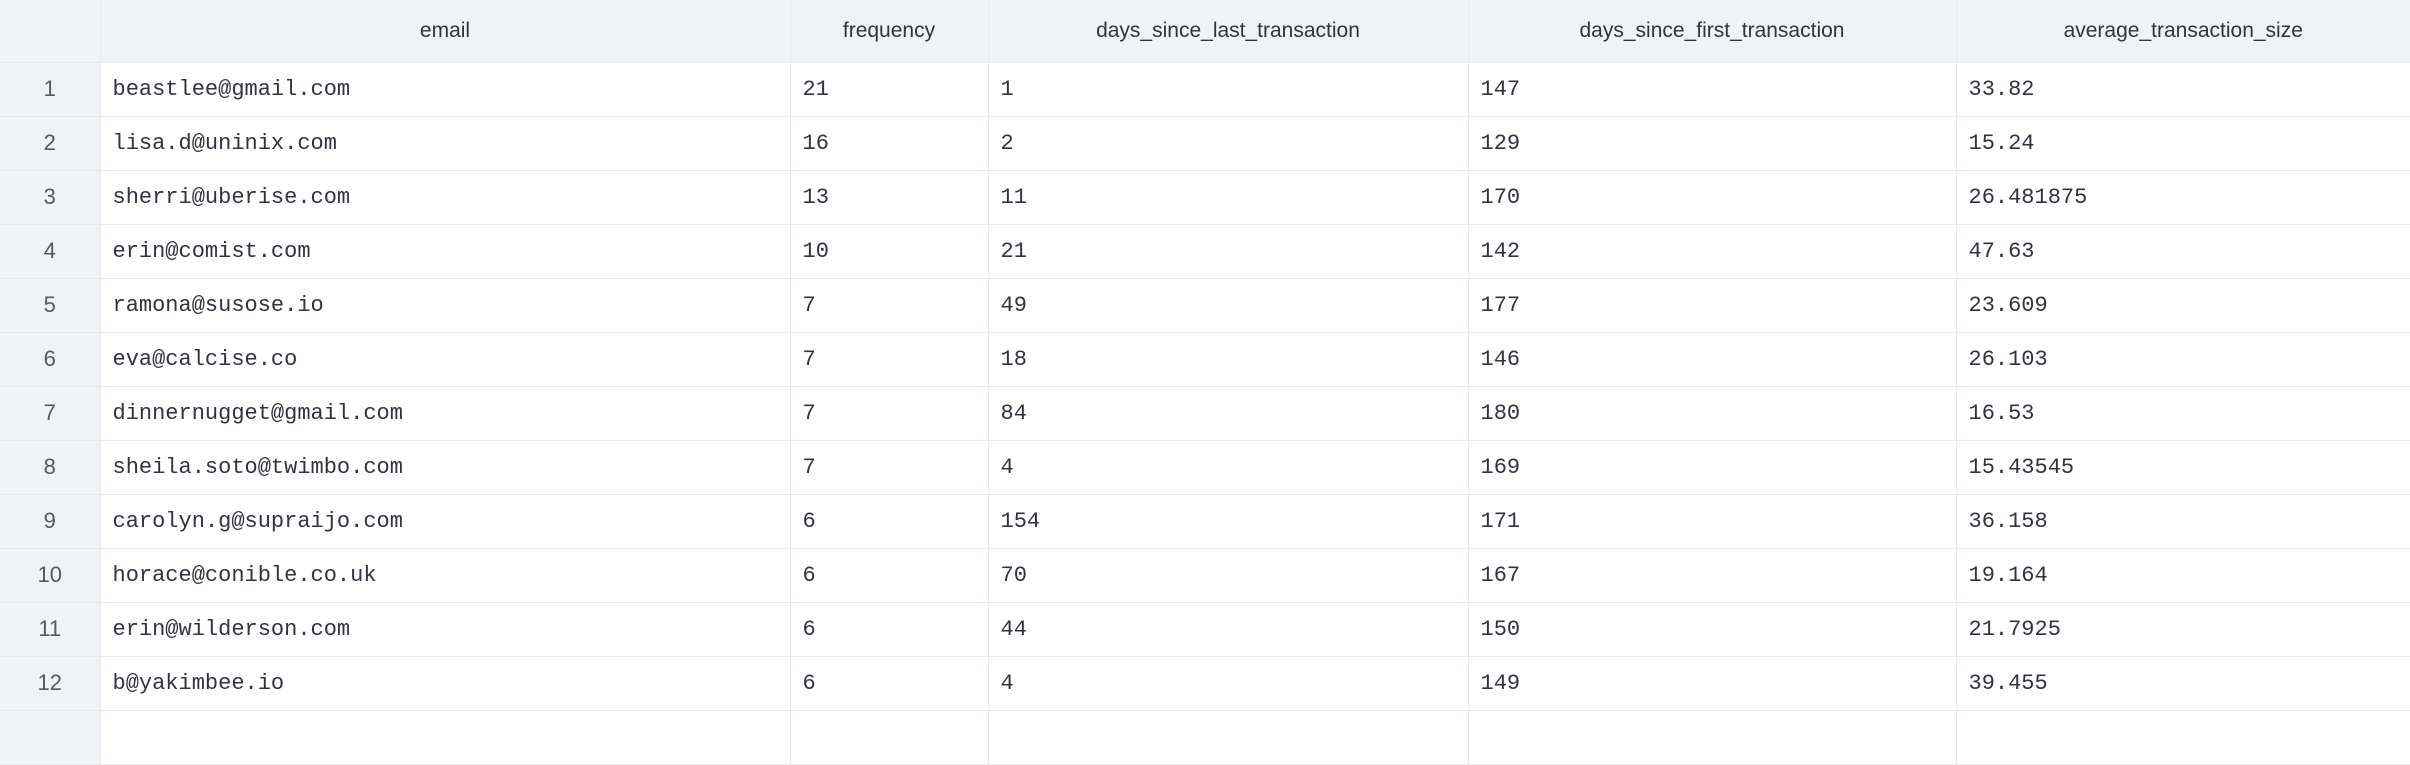  Describe the element at coordinates (1228, 197) in the screenshot. I see `table-cell: 11` at that location.